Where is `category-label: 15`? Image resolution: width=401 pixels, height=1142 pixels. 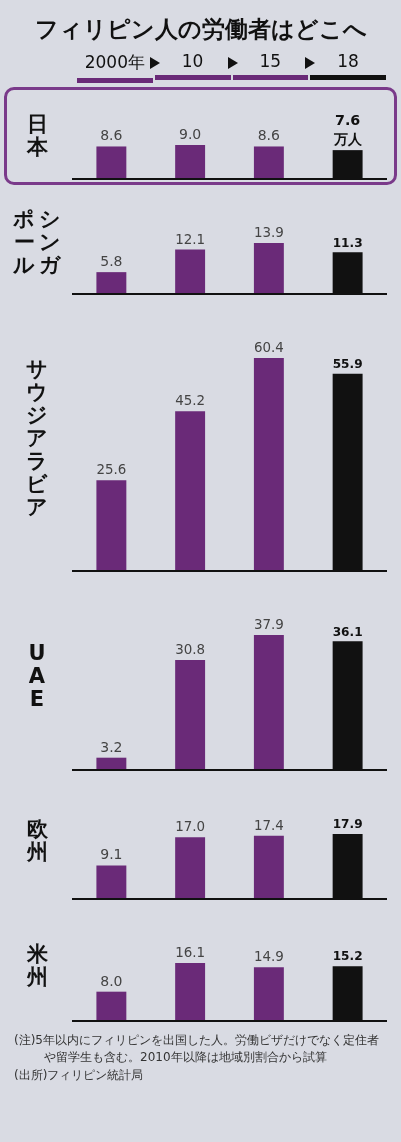
category-label: 15 is located at coordinates (270, 61).